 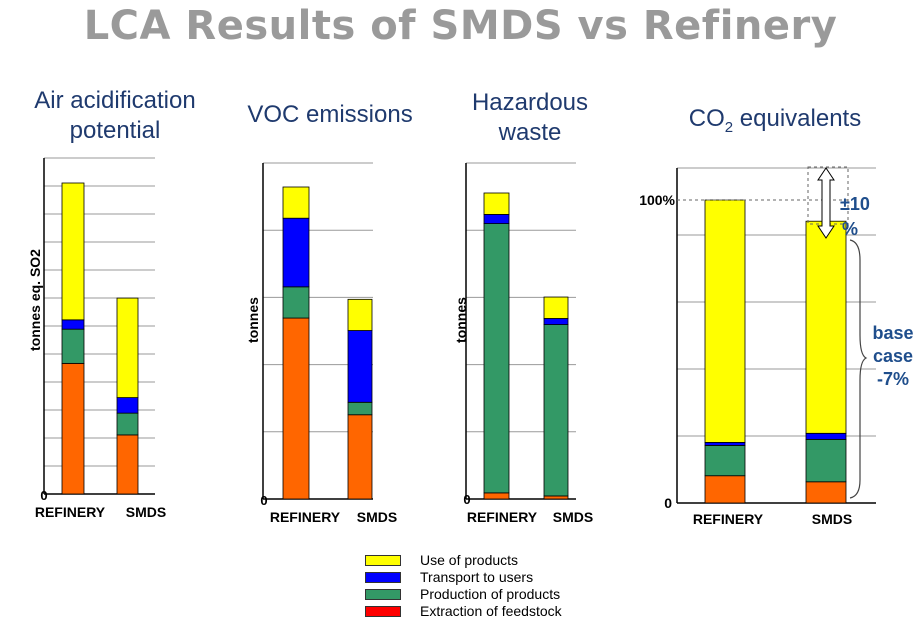 I want to click on chart-title-line: waste, so click(x=530, y=132).